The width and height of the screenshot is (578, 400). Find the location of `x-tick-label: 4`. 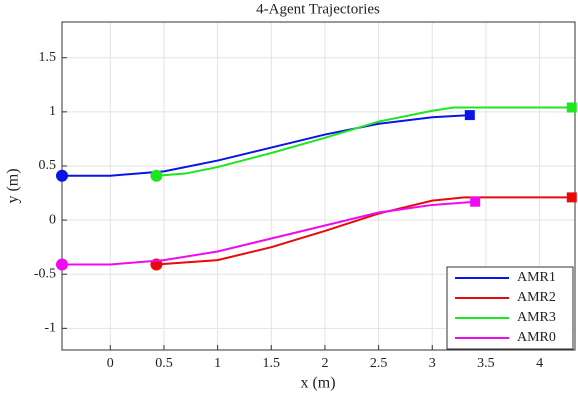

x-tick-label: 4 is located at coordinates (539, 363).